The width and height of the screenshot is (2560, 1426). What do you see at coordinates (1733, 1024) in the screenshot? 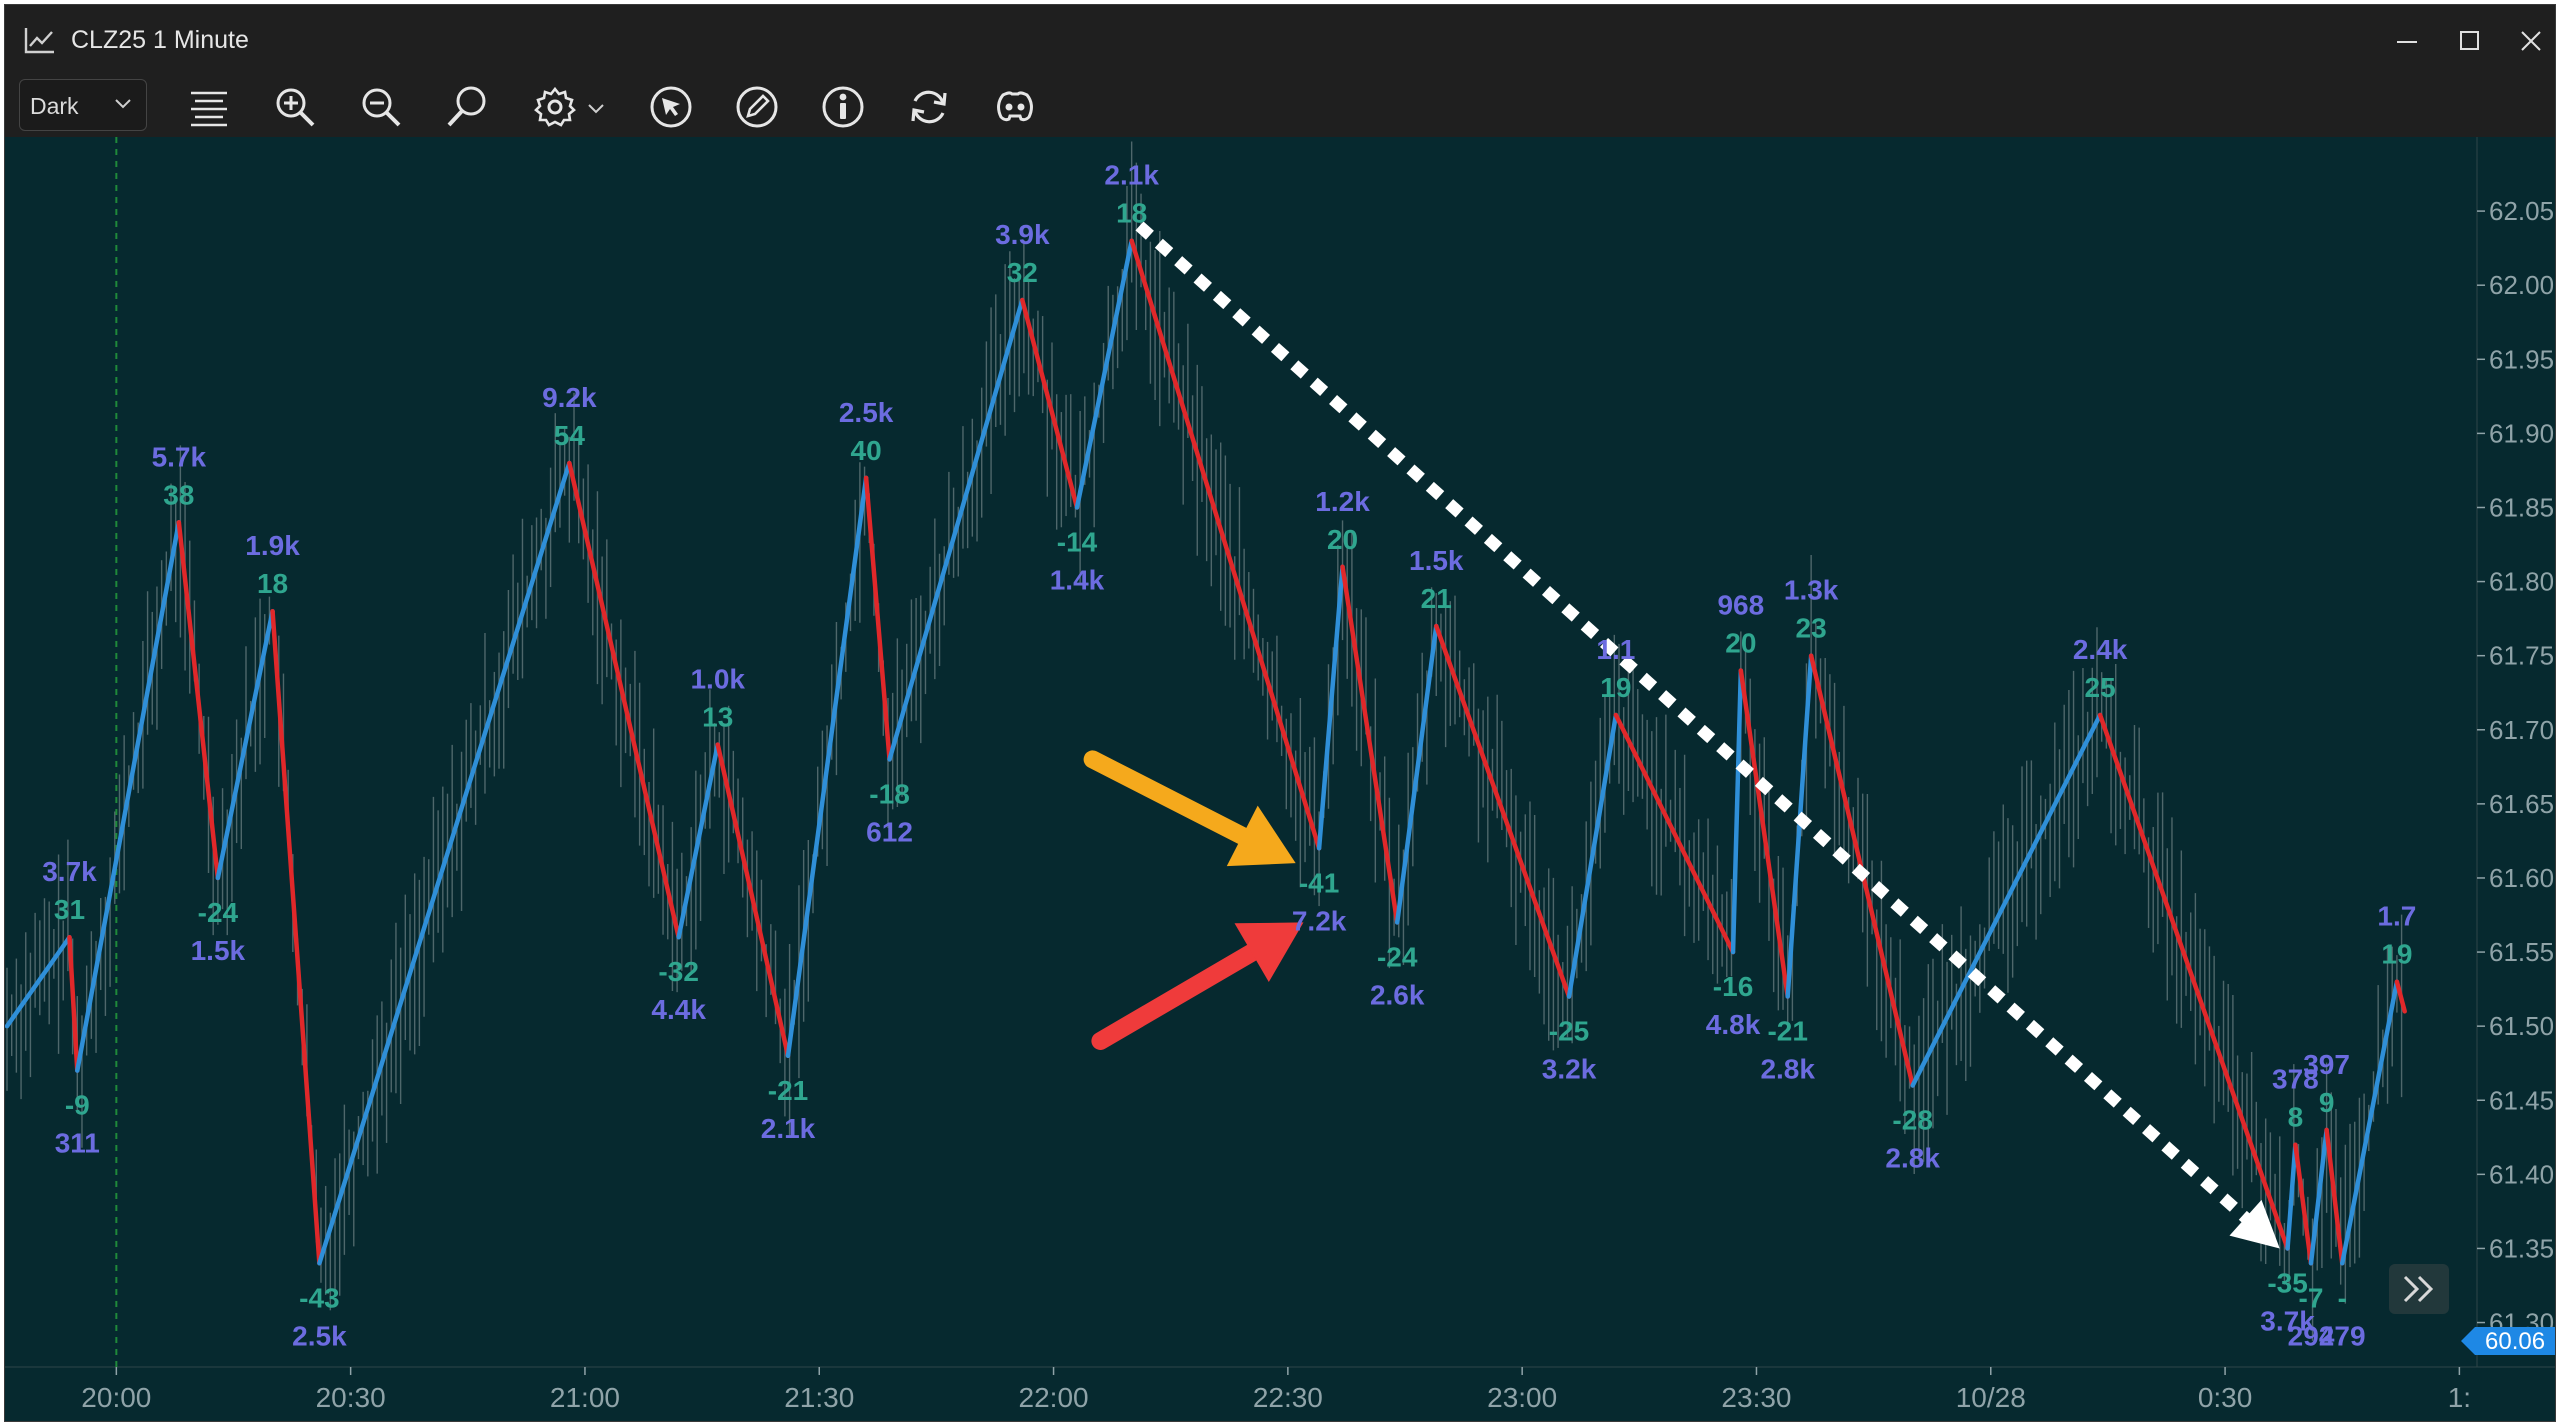
I see `pivot-label-bottom: 4.8k` at bounding box center [1733, 1024].